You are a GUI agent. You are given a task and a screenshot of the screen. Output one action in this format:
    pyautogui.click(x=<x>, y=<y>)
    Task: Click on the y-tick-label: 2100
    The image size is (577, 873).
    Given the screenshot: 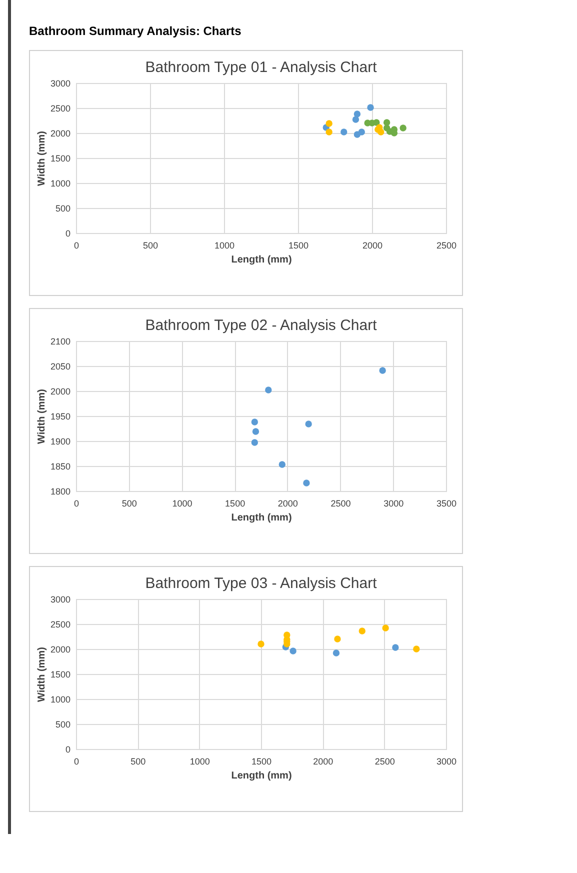 What is the action you would take?
    pyautogui.click(x=60, y=341)
    